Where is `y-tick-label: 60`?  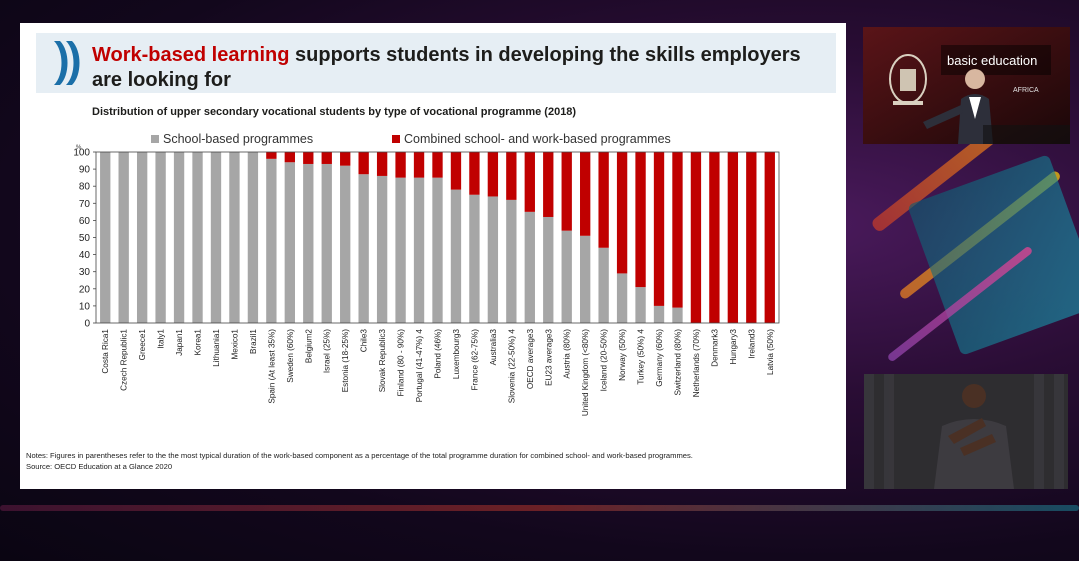
y-tick-label: 60 is located at coordinates (85, 221).